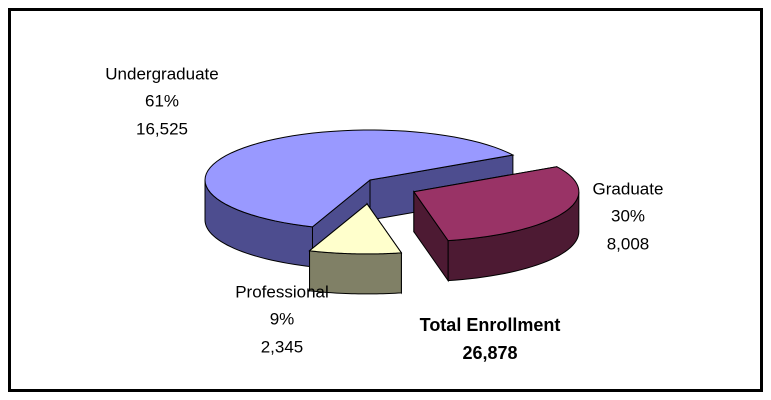  What do you see at coordinates (628, 188) in the screenshot?
I see `slice-label: Graduate` at bounding box center [628, 188].